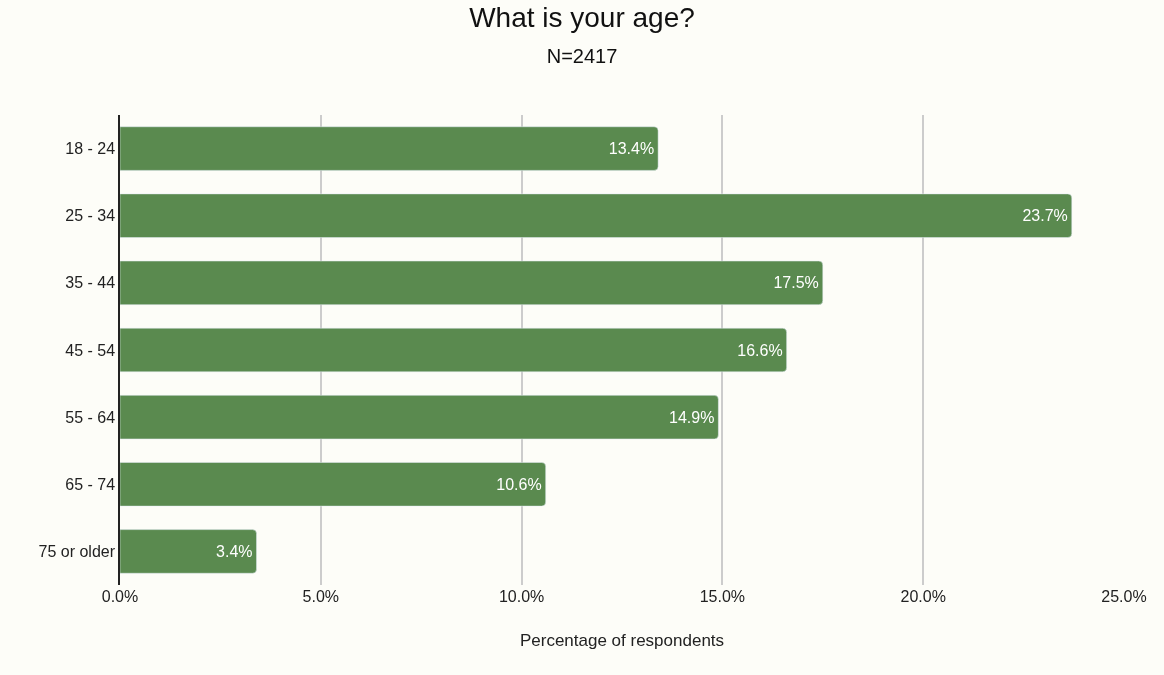 This screenshot has height=675, width=1164. What do you see at coordinates (77, 552) in the screenshot?
I see `y-tick-label: 75 or older` at bounding box center [77, 552].